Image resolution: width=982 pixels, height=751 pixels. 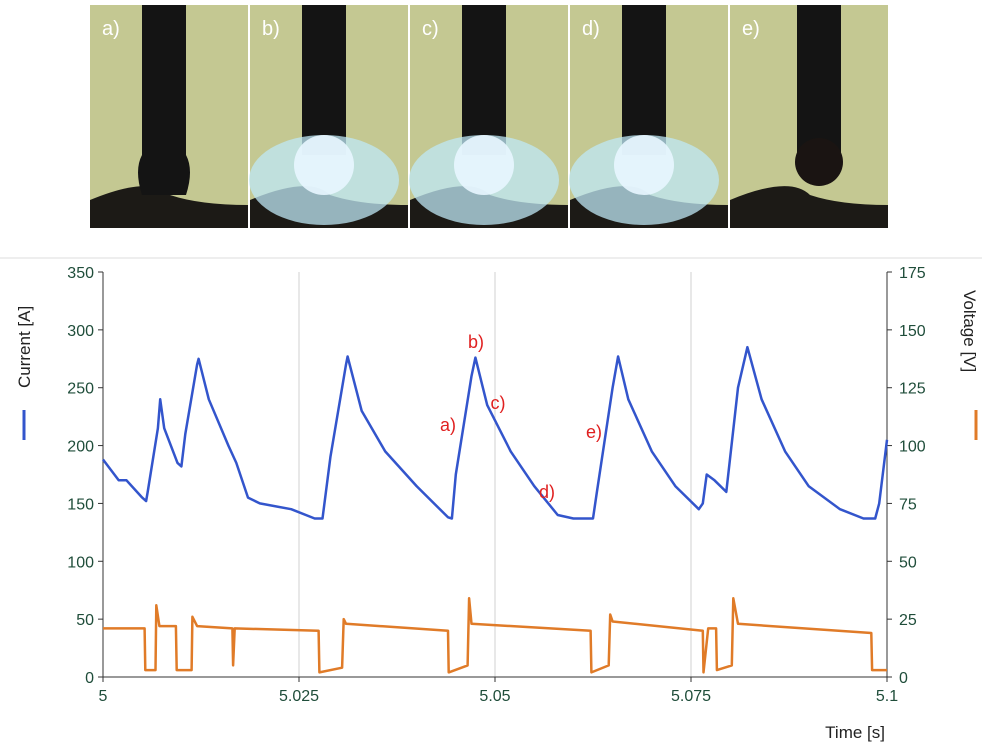 What do you see at coordinates (103, 696) in the screenshot?
I see `x-tick-label: 5` at bounding box center [103, 696].